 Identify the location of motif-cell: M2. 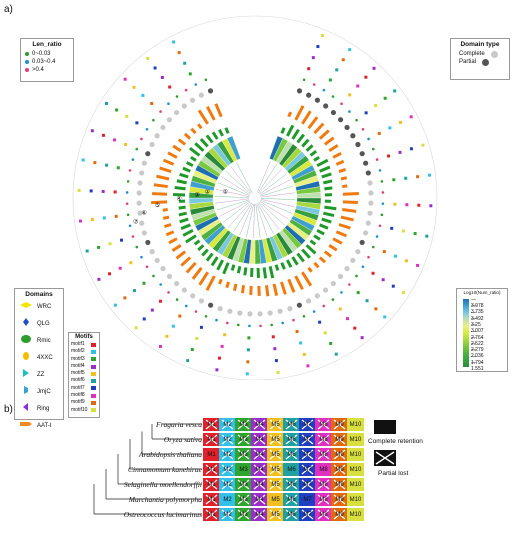
(227, 439).